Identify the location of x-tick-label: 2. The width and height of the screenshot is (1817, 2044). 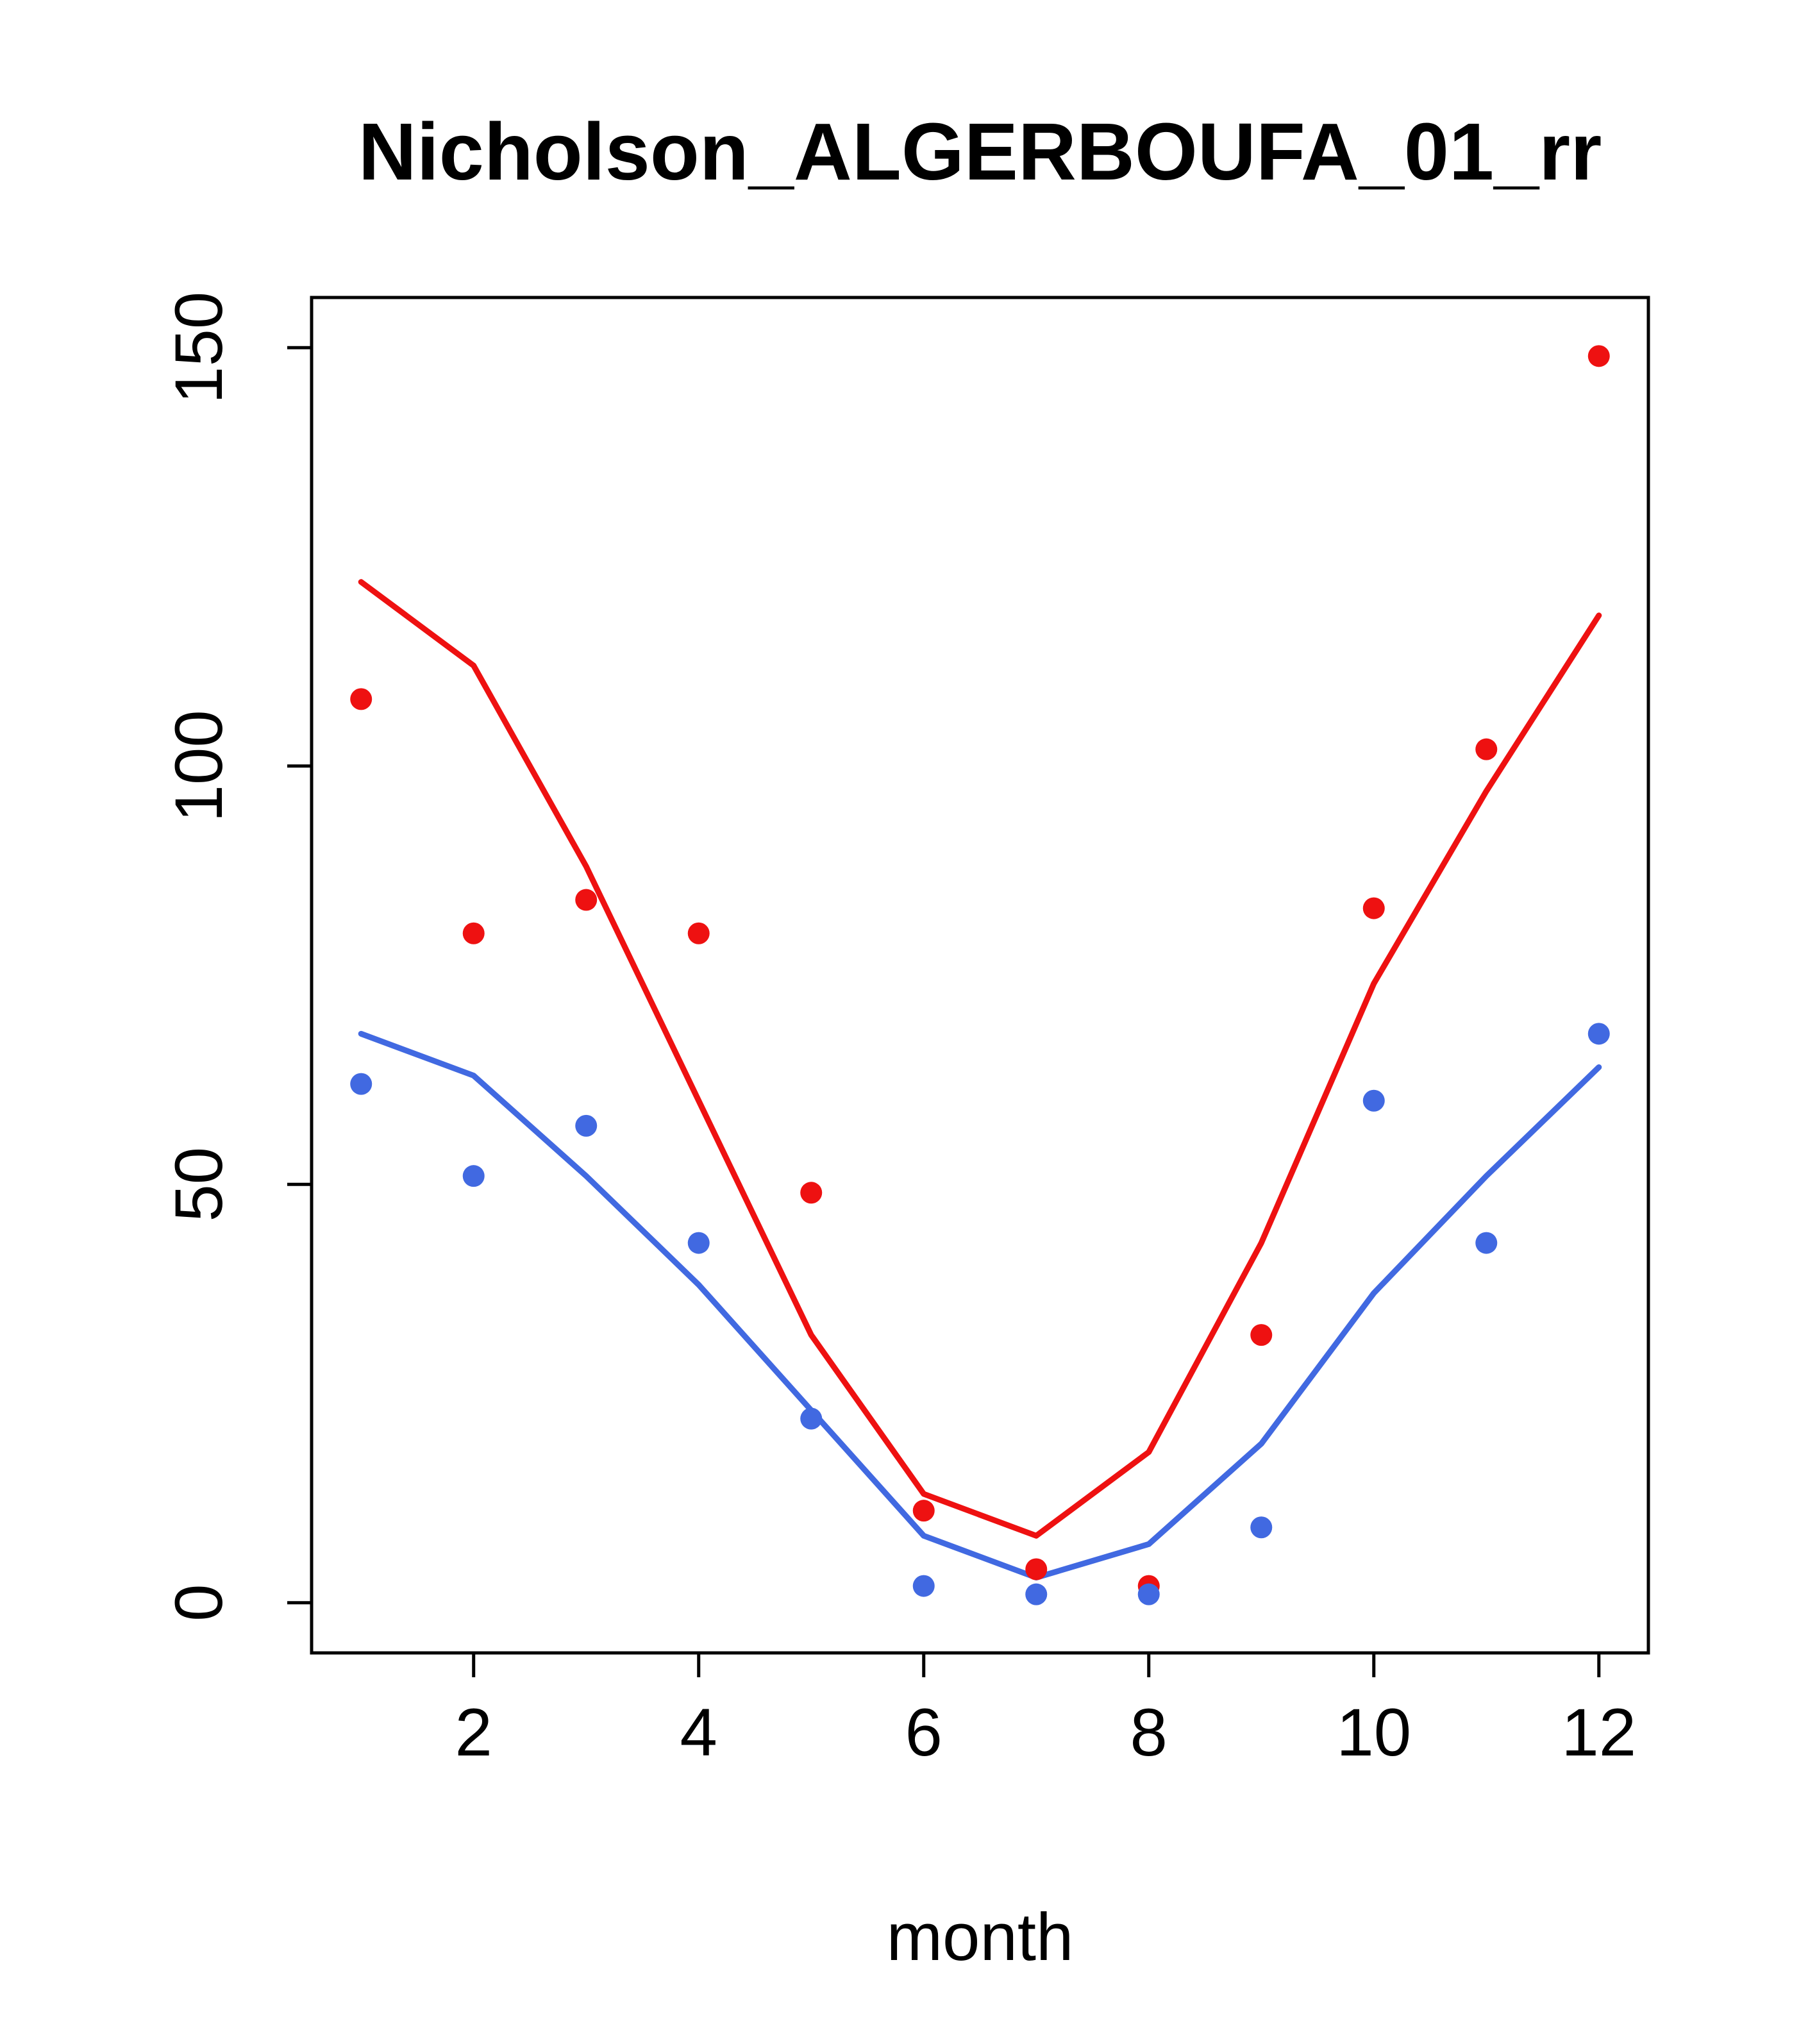
(474, 1732).